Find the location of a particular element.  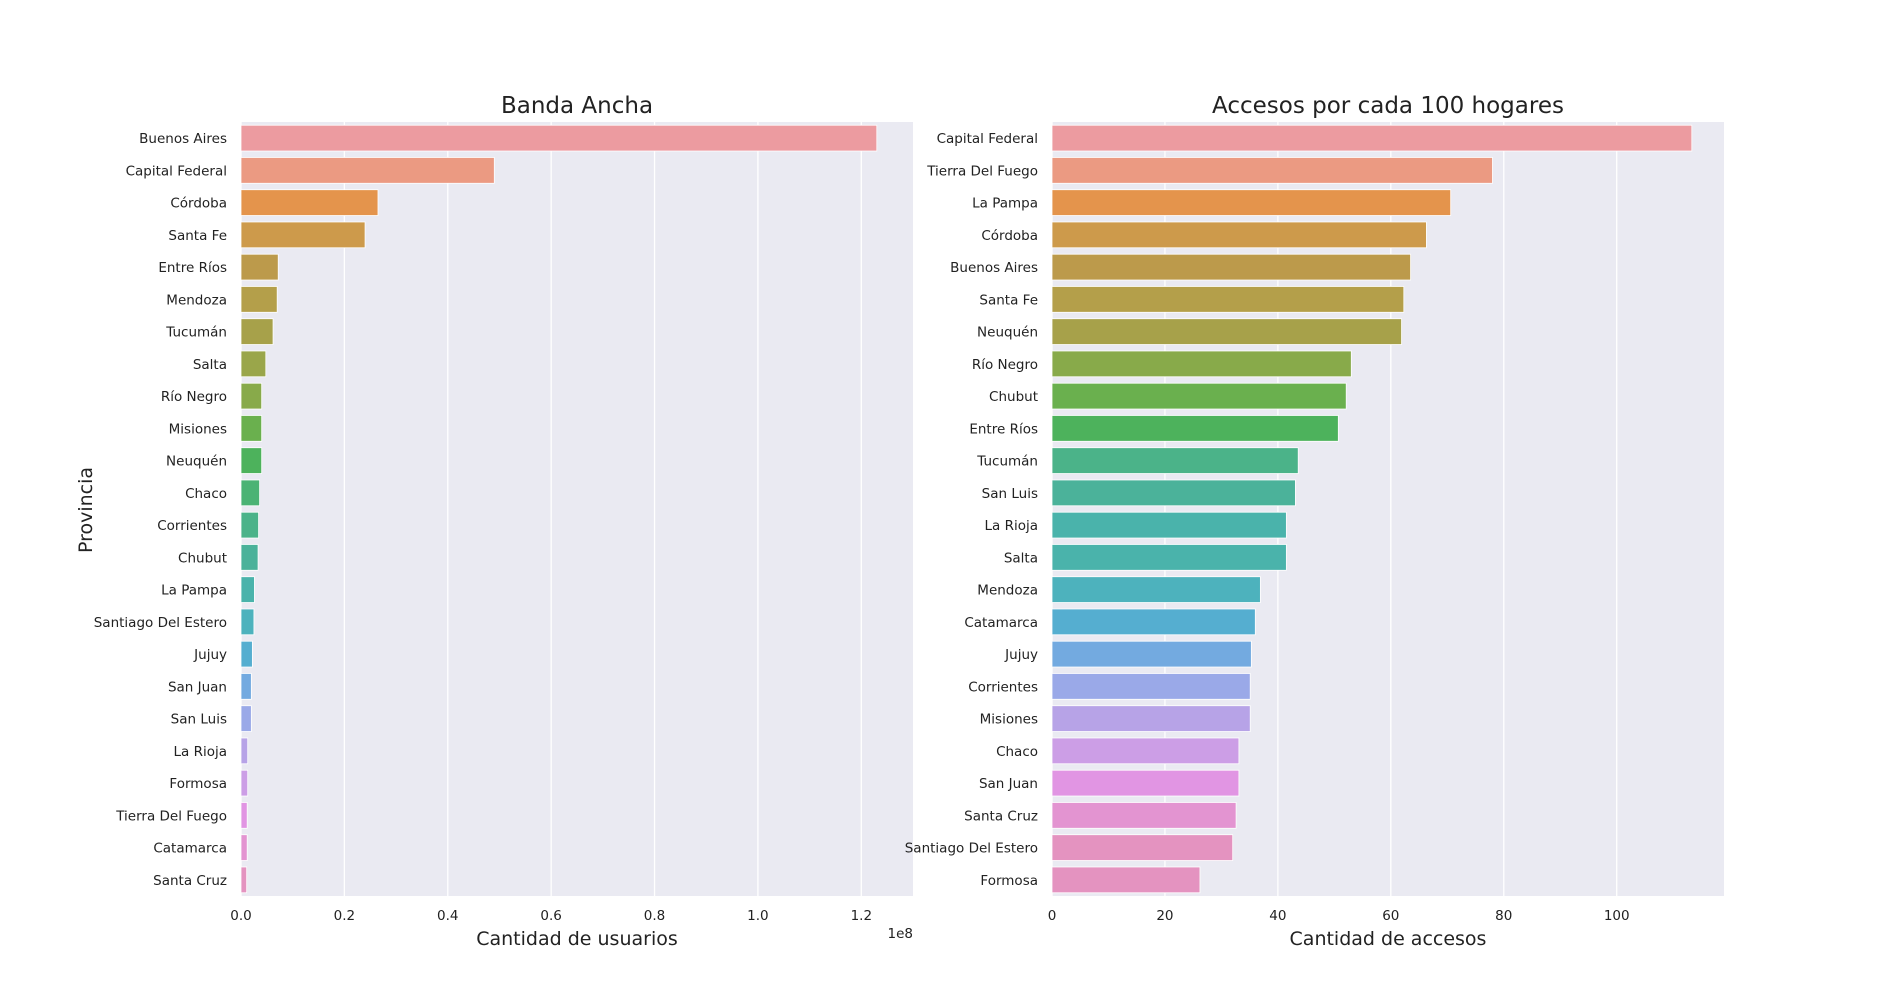

x-tick-label: 0.4 is located at coordinates (447, 916).